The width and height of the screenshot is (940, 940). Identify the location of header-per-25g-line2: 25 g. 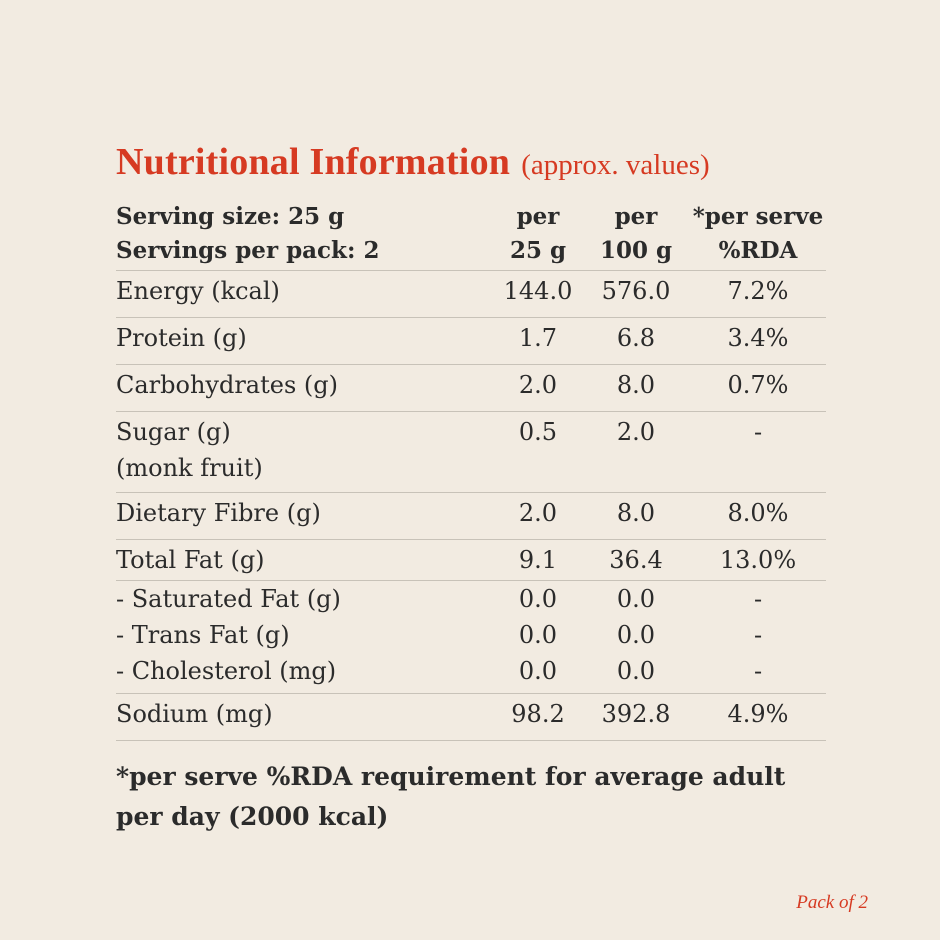
(538, 250).